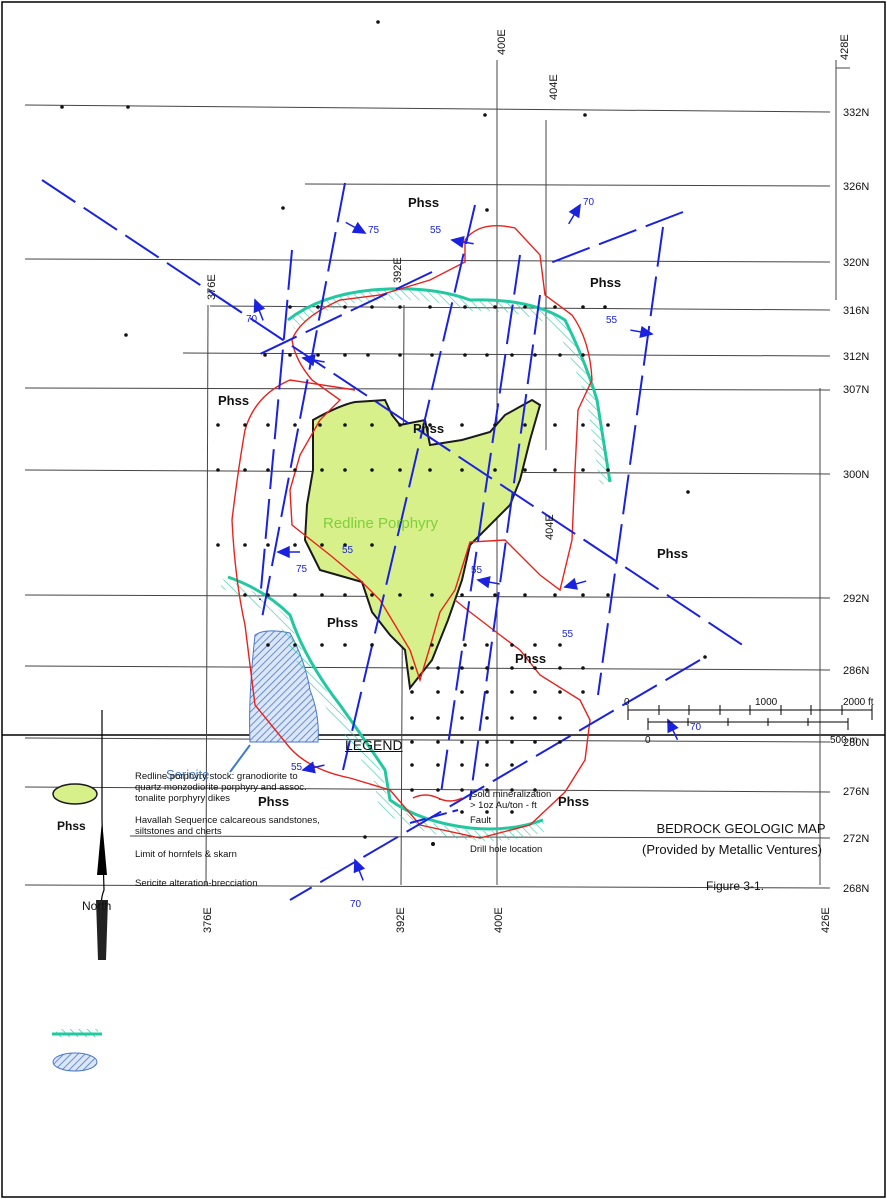 Image resolution: width=887 pixels, height=1199 pixels. What do you see at coordinates (844, 740) in the screenshot?
I see `scale-m-label: 500 m` at bounding box center [844, 740].